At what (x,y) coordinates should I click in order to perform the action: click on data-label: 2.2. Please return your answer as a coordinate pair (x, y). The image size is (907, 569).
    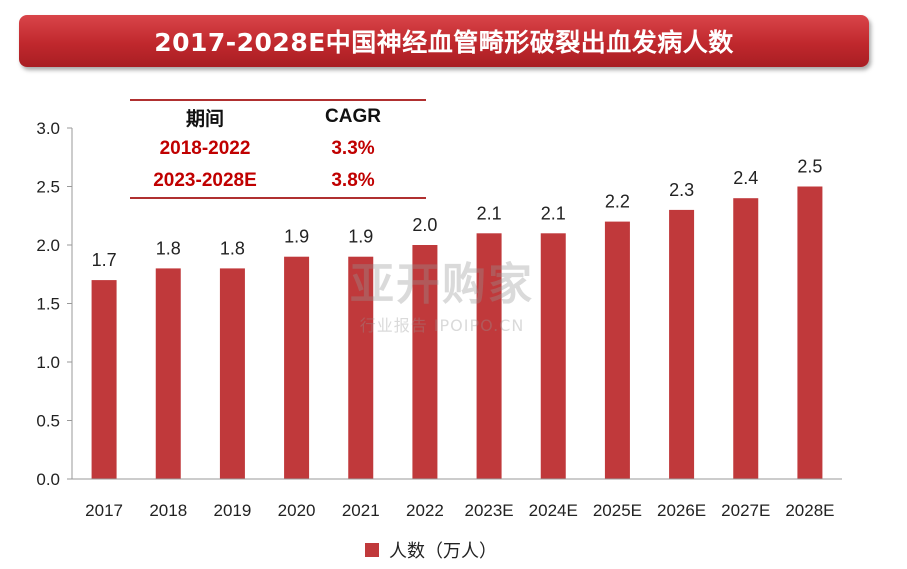
    Looking at the image, I should click on (617, 202).